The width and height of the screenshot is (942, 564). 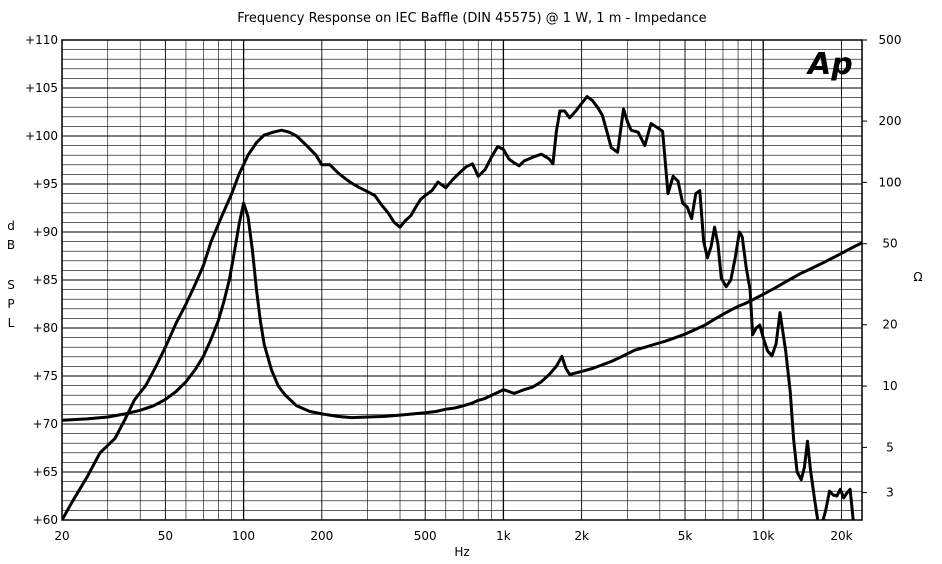 I want to click on y-left-tick-label: +60, so click(x=45, y=520).